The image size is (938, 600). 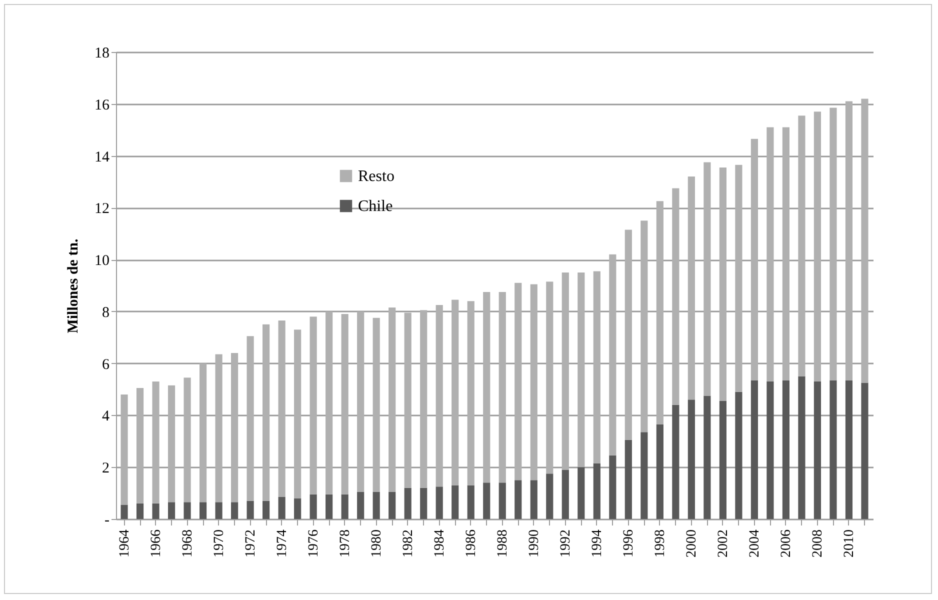 I want to click on legend-label: Chile, so click(x=375, y=206).